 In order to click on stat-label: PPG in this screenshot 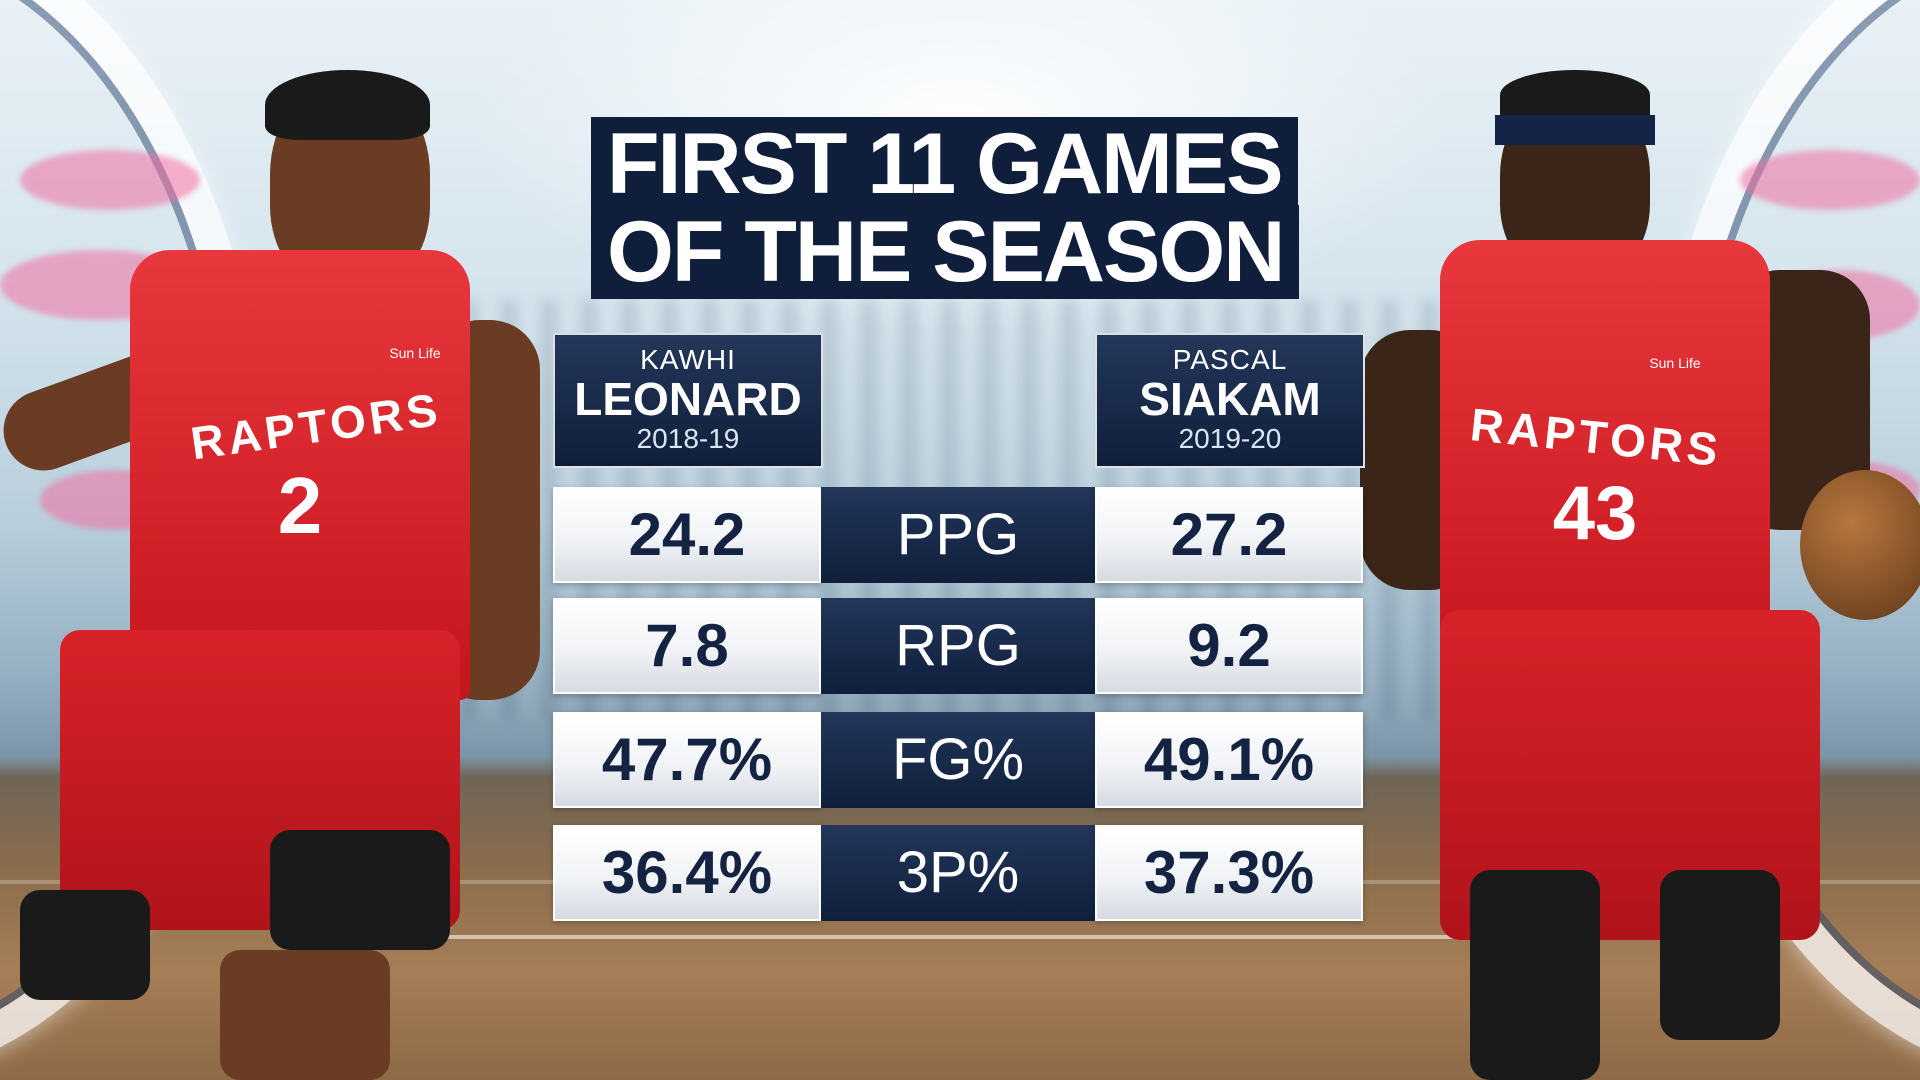, I will do `click(958, 535)`.